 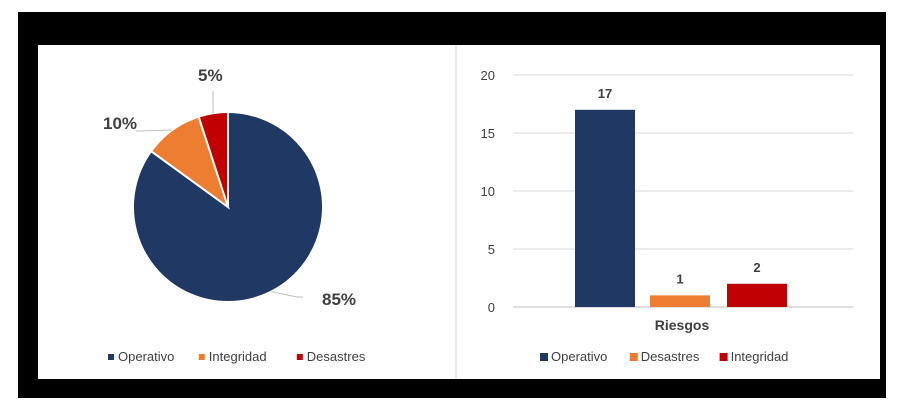 What do you see at coordinates (287, 294) in the screenshot?
I see `pie-leader-line-operativo` at bounding box center [287, 294].